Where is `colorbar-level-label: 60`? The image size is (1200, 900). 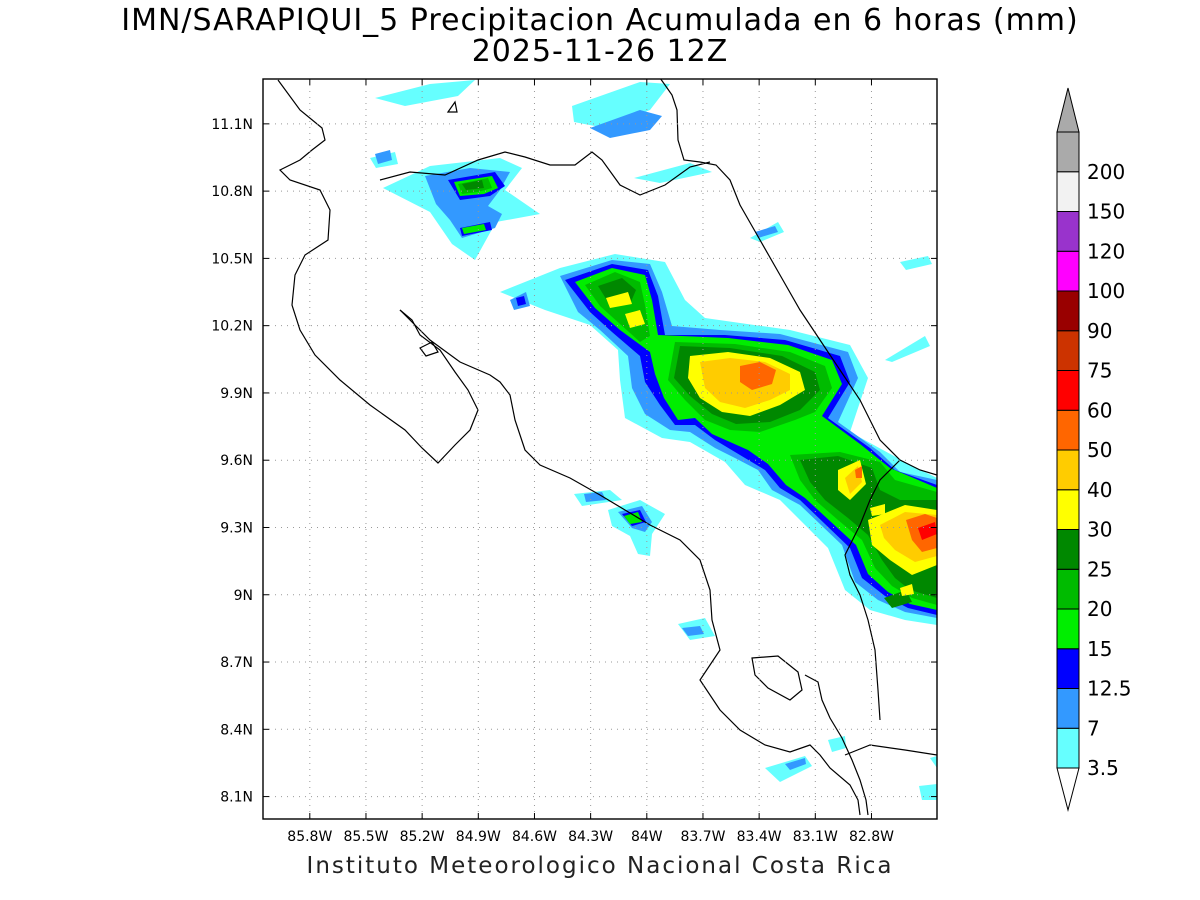 colorbar-level-label: 60 is located at coordinates (1099, 410).